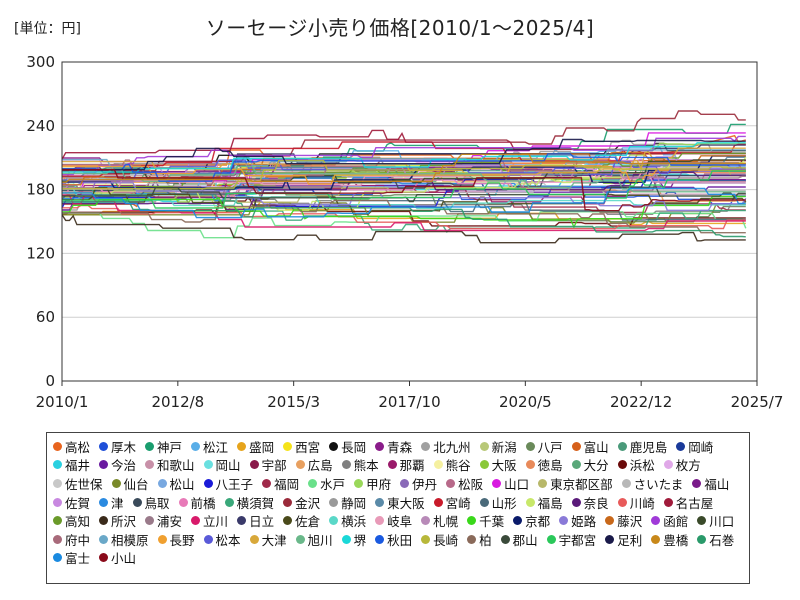  Describe the element at coordinates (301, 520) in the screenshot. I see `legend-item: 佐倉` at that location.